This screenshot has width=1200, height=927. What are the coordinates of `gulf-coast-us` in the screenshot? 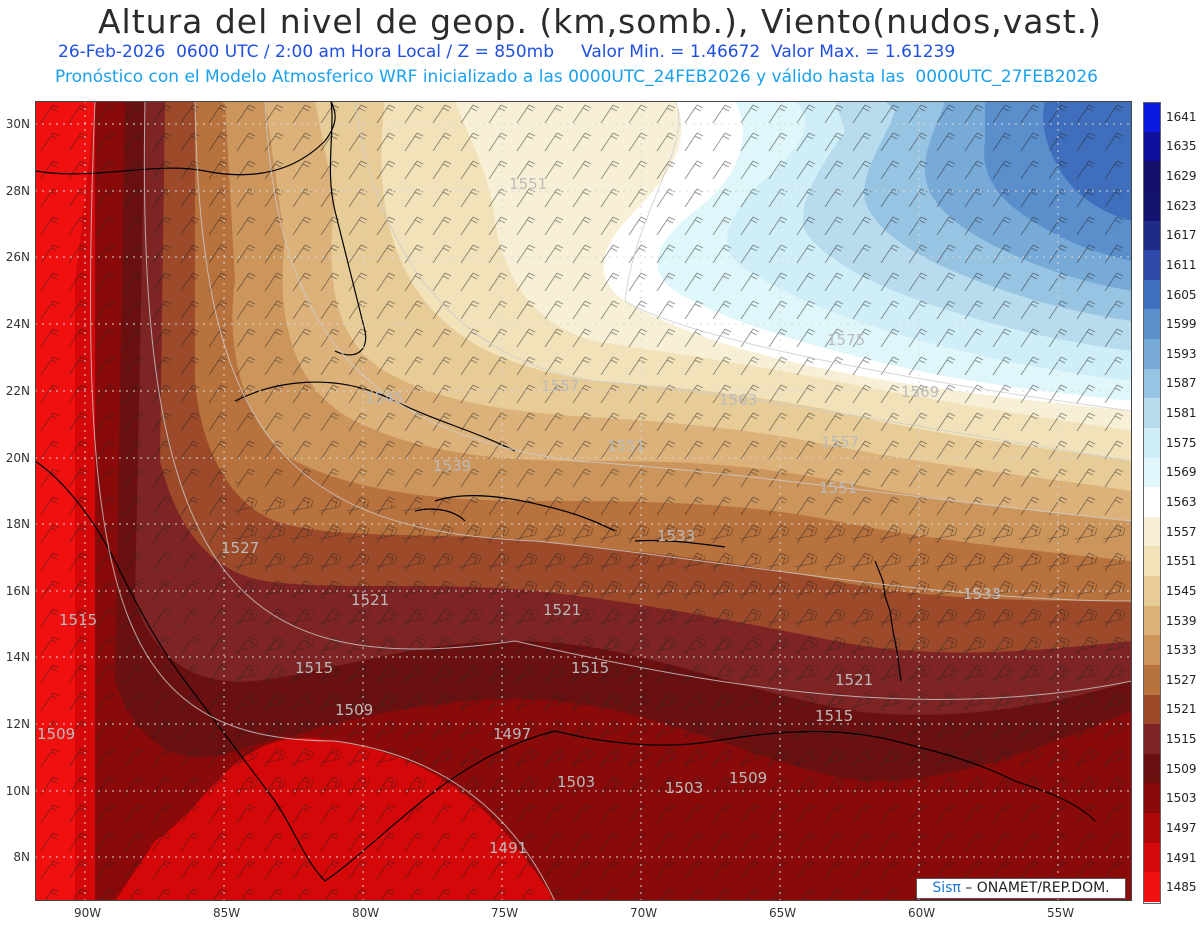 It's located at (185, 138).